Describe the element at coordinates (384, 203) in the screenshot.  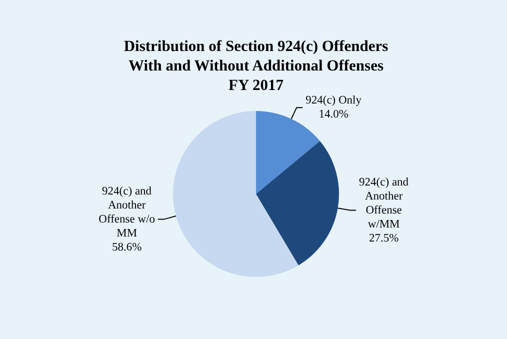
I see `slice-label: 924(c) and Another Offense w/MM` at that location.